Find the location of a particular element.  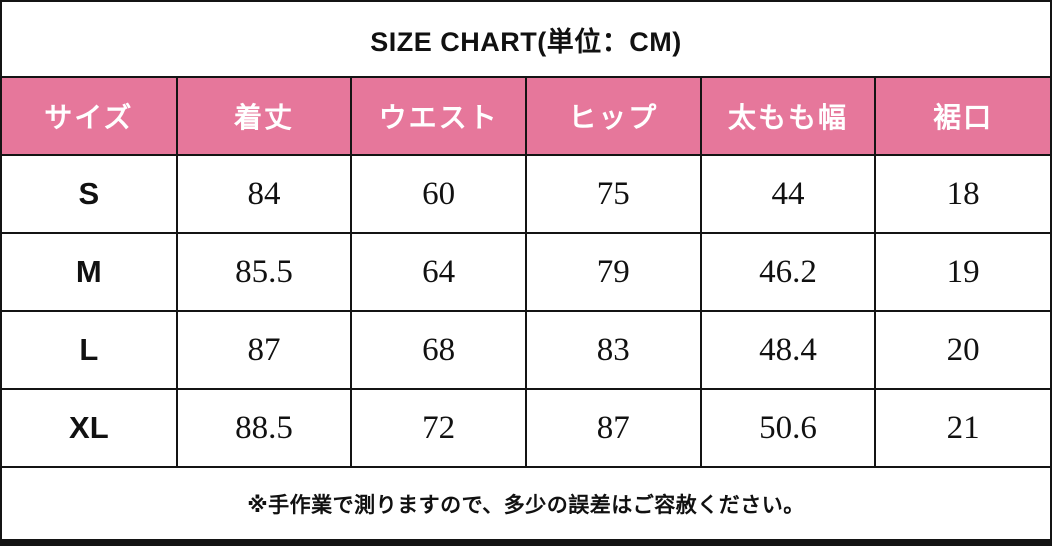

value-cell: 79 is located at coordinates (613, 272).